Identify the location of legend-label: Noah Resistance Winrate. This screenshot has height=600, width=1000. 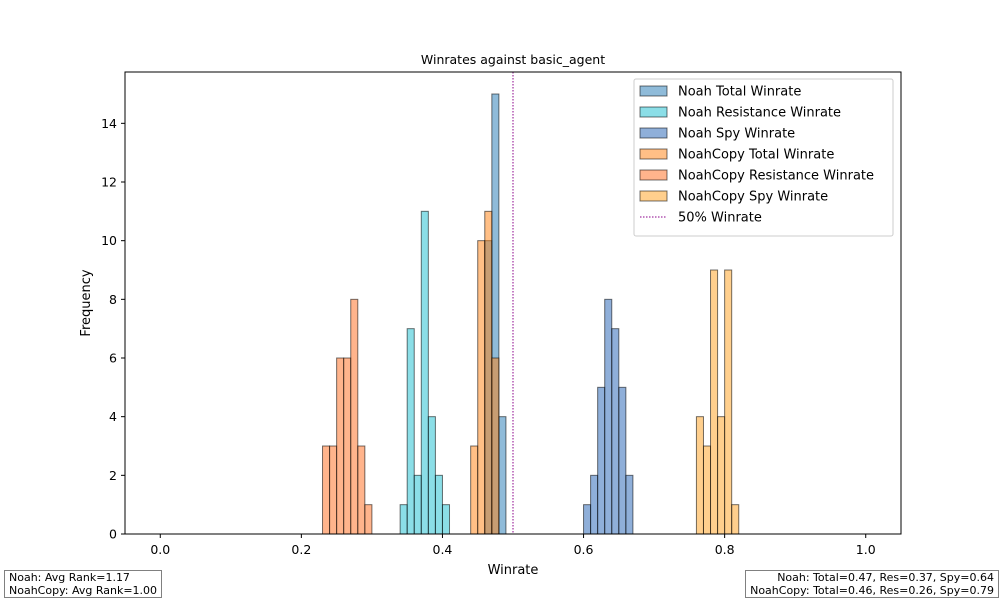
(759, 113).